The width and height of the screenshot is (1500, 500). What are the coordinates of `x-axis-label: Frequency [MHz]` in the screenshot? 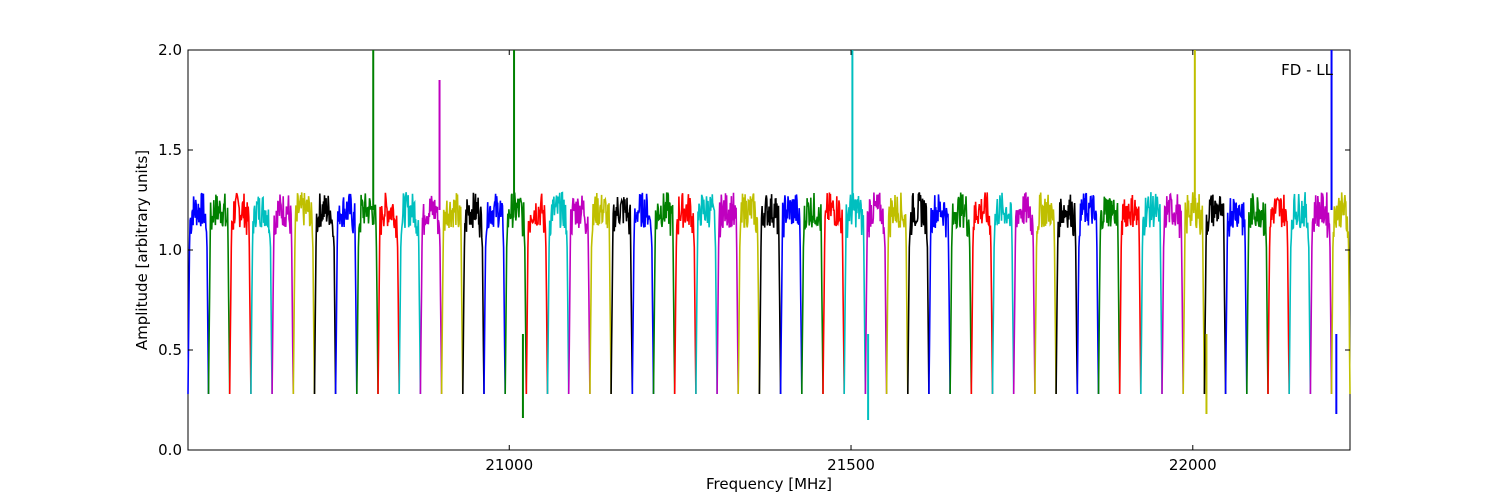 It's located at (769, 484).